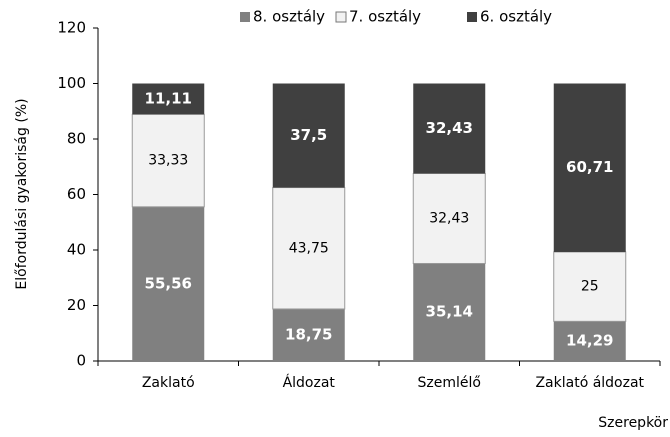 This screenshot has height=437, width=670. I want to click on data-label: 35,14, so click(449, 312).